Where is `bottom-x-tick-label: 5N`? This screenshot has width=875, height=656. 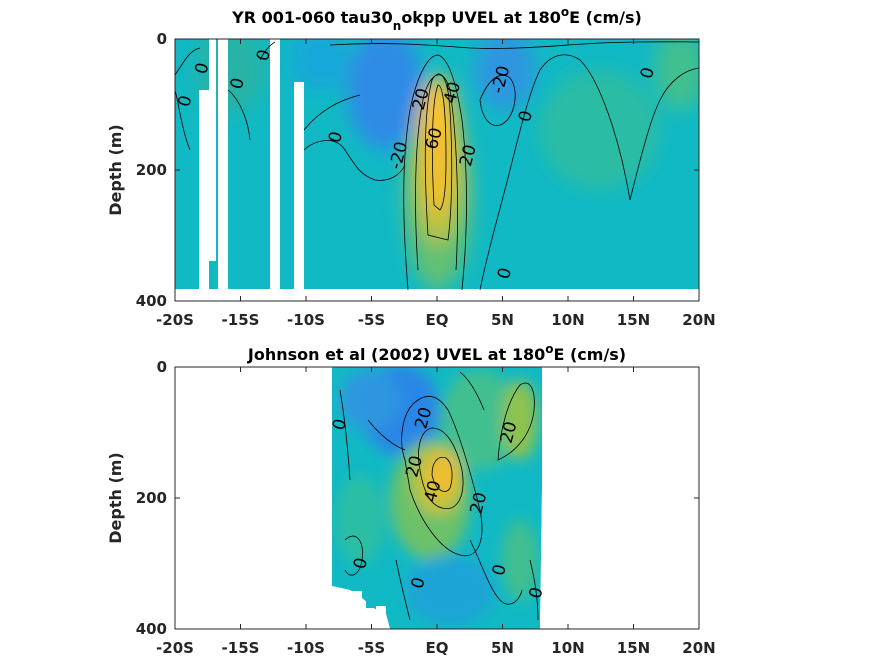
bottom-x-tick-label: 5N is located at coordinates (502, 647).